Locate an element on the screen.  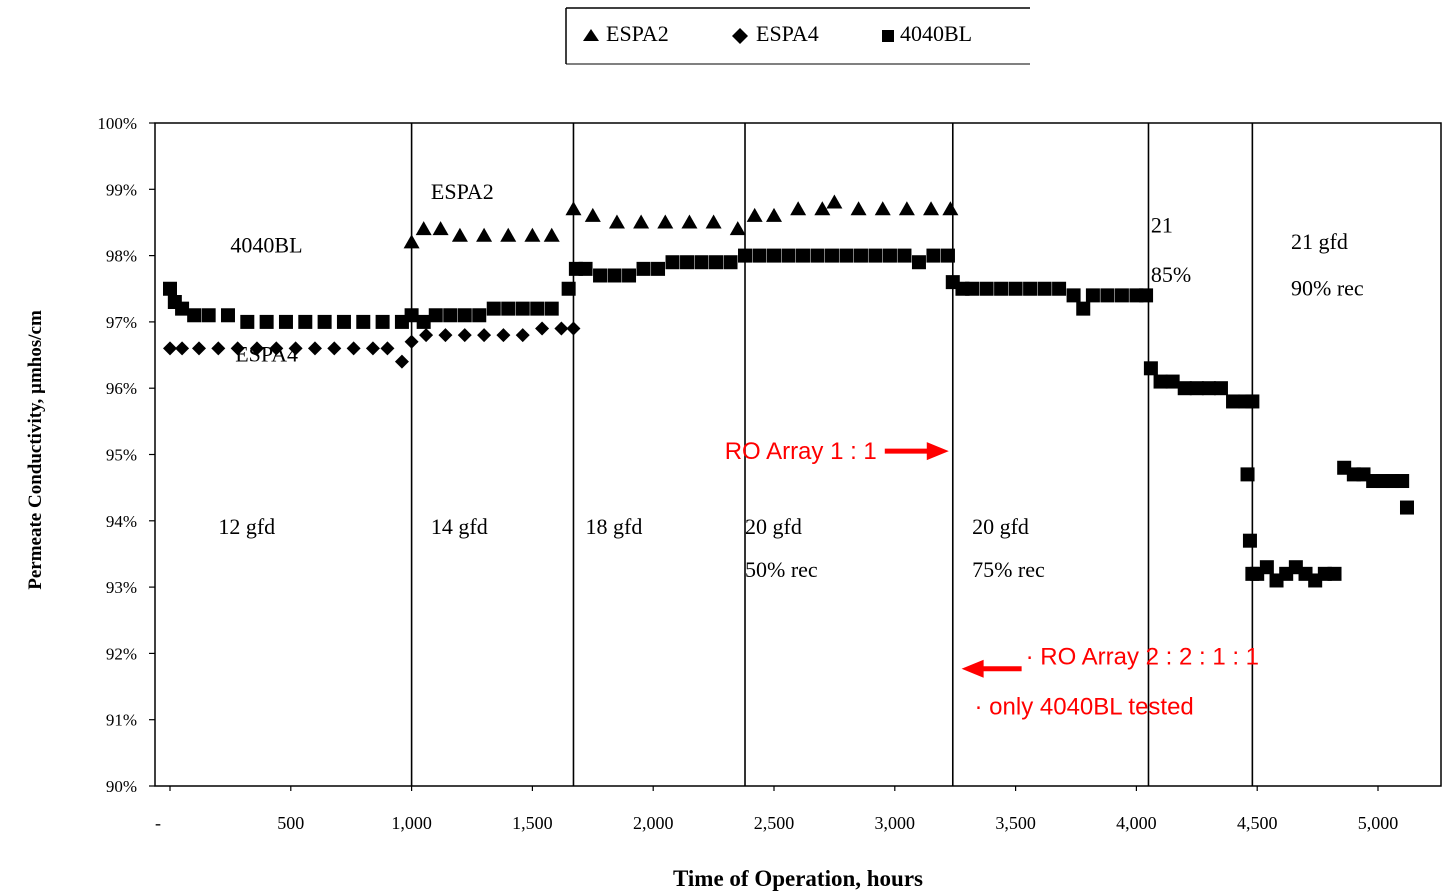
y-axis: 90% 91% 92% 93% 94% 95% 96% 97% 98% 99% 100% is located at coordinates (126, 455).